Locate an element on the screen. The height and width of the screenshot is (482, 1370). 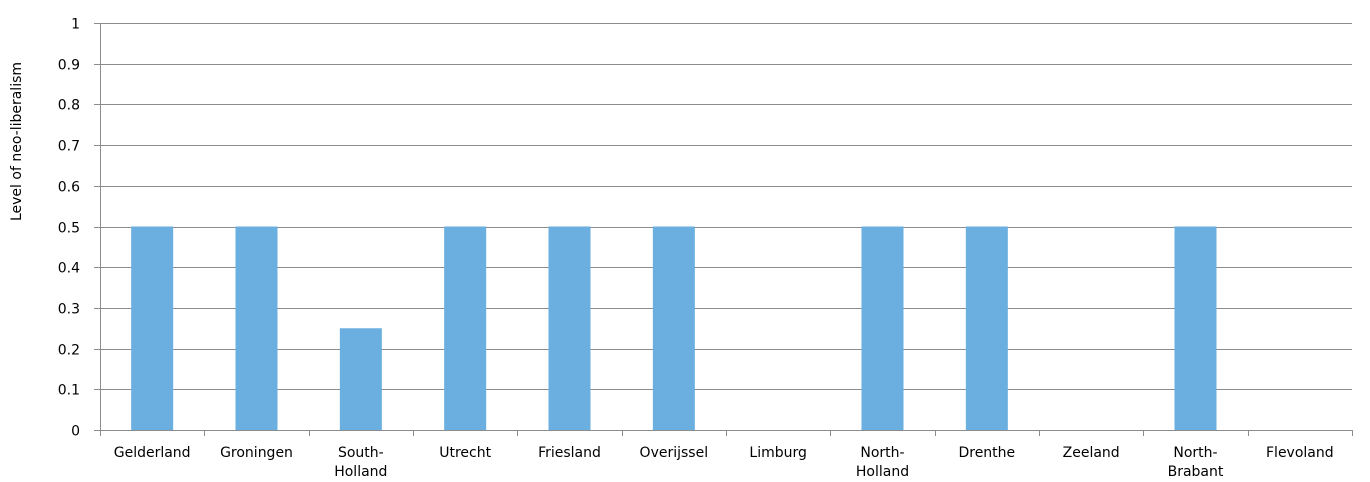
y-tick-label: 0.1 is located at coordinates (69, 391).